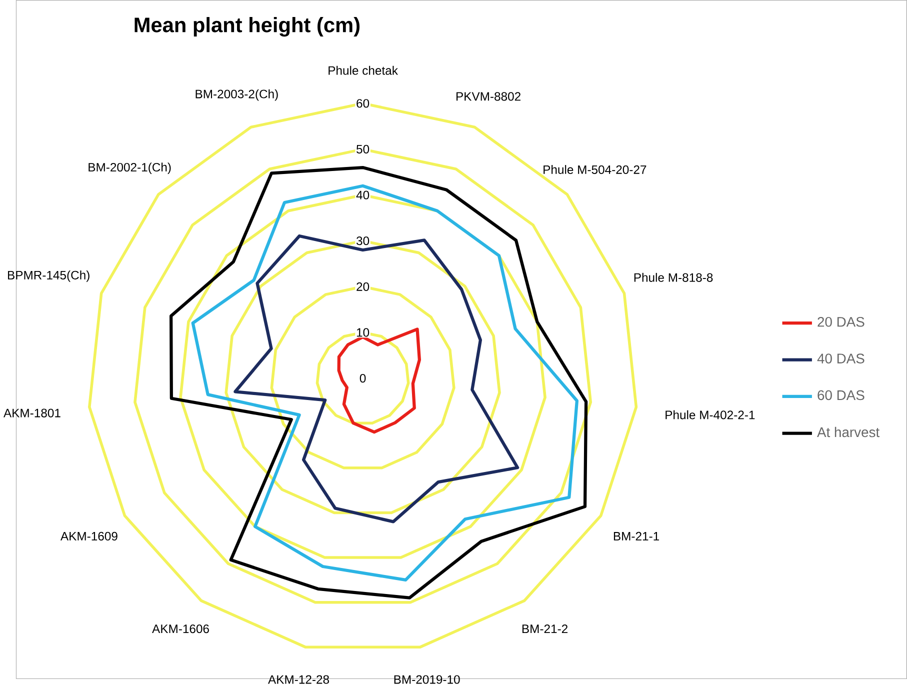 This screenshot has width=907, height=687. What do you see at coordinates (841, 395) in the screenshot?
I see `legend-label: 60 DAS` at bounding box center [841, 395].